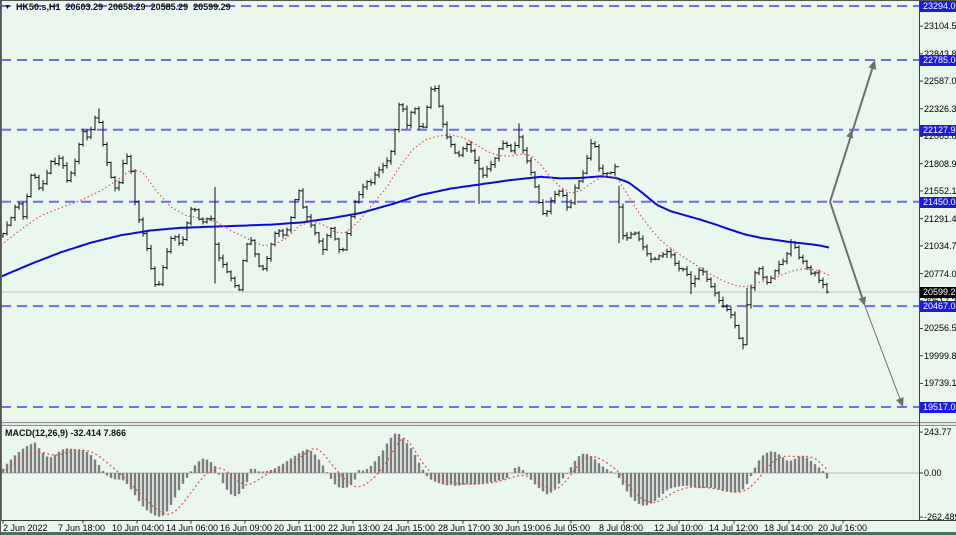  Describe the element at coordinates (940, 273) in the screenshot. I see `price-tick-label: 20774.00` at that location.